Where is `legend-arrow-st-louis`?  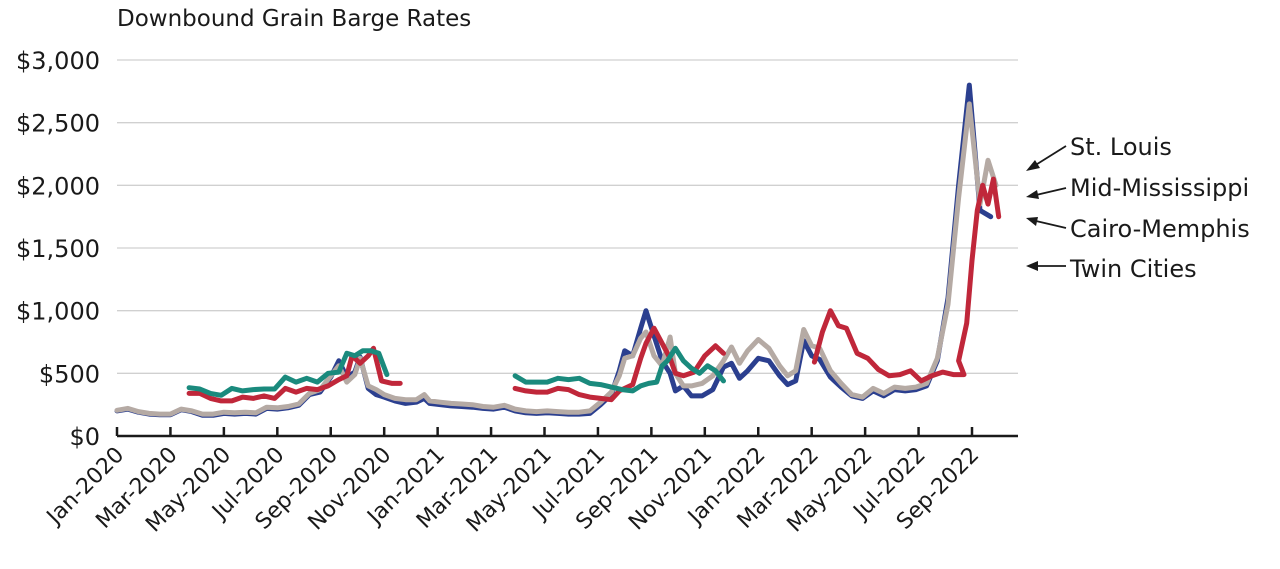
legend-arrow-st-louis is located at coordinates (1046, 158).